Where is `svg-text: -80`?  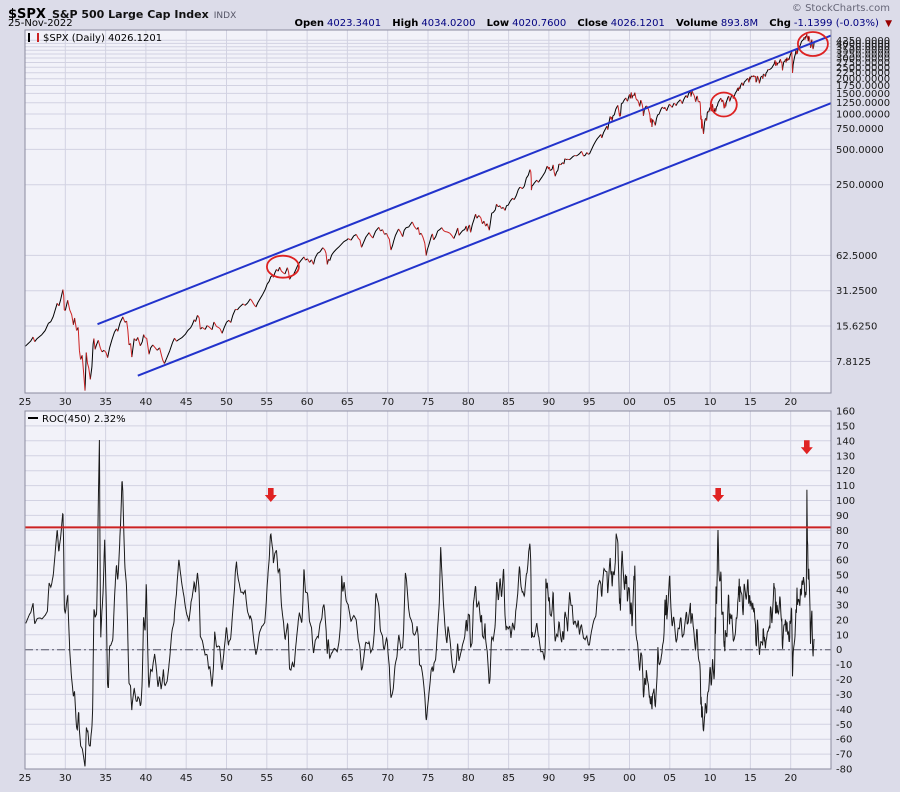 svg-text: -80 is located at coordinates (844, 770).